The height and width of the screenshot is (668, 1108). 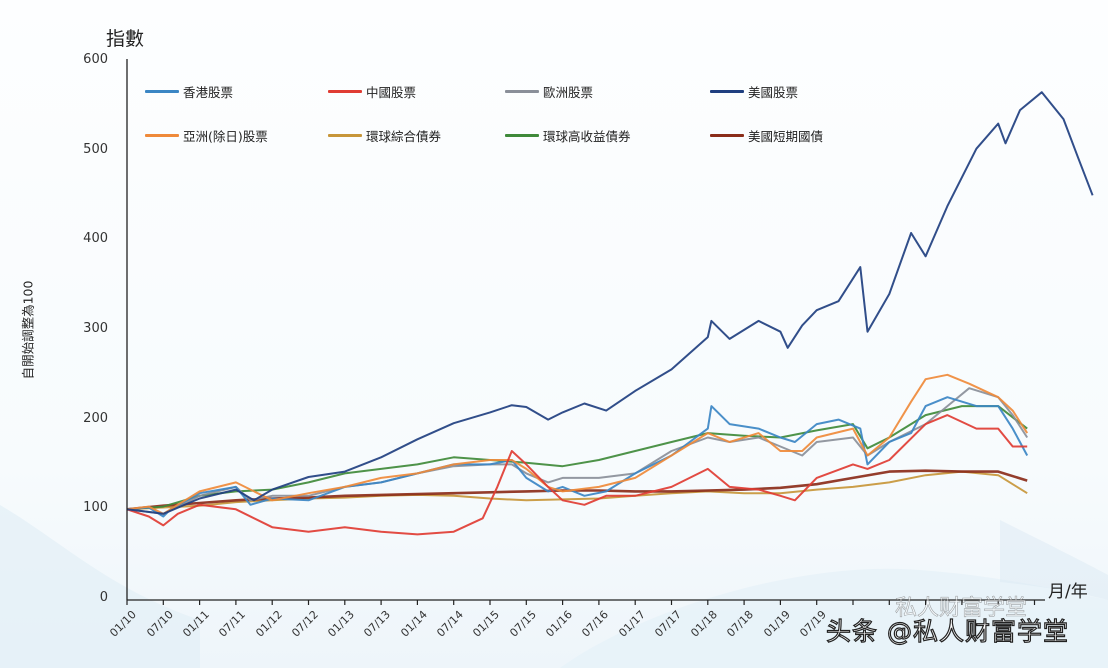 What do you see at coordinates (125, 39) in the screenshot?
I see `y-axis-title: 指數` at bounding box center [125, 39].